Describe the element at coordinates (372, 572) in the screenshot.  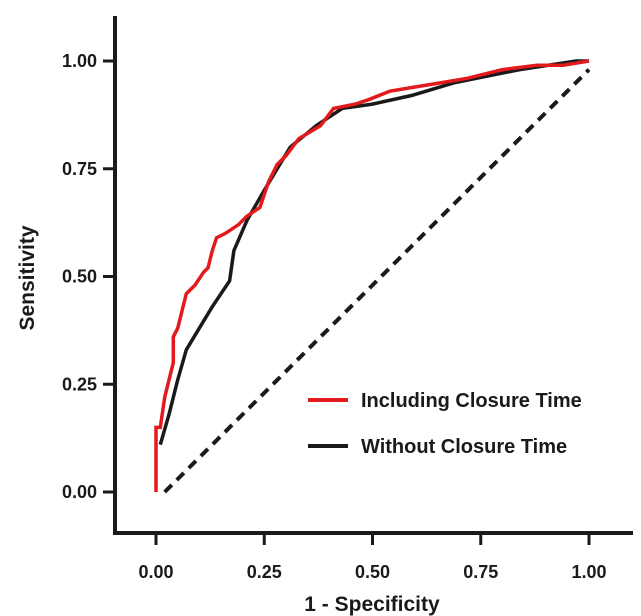
I see `x-tick-label: 0.50` at that location.